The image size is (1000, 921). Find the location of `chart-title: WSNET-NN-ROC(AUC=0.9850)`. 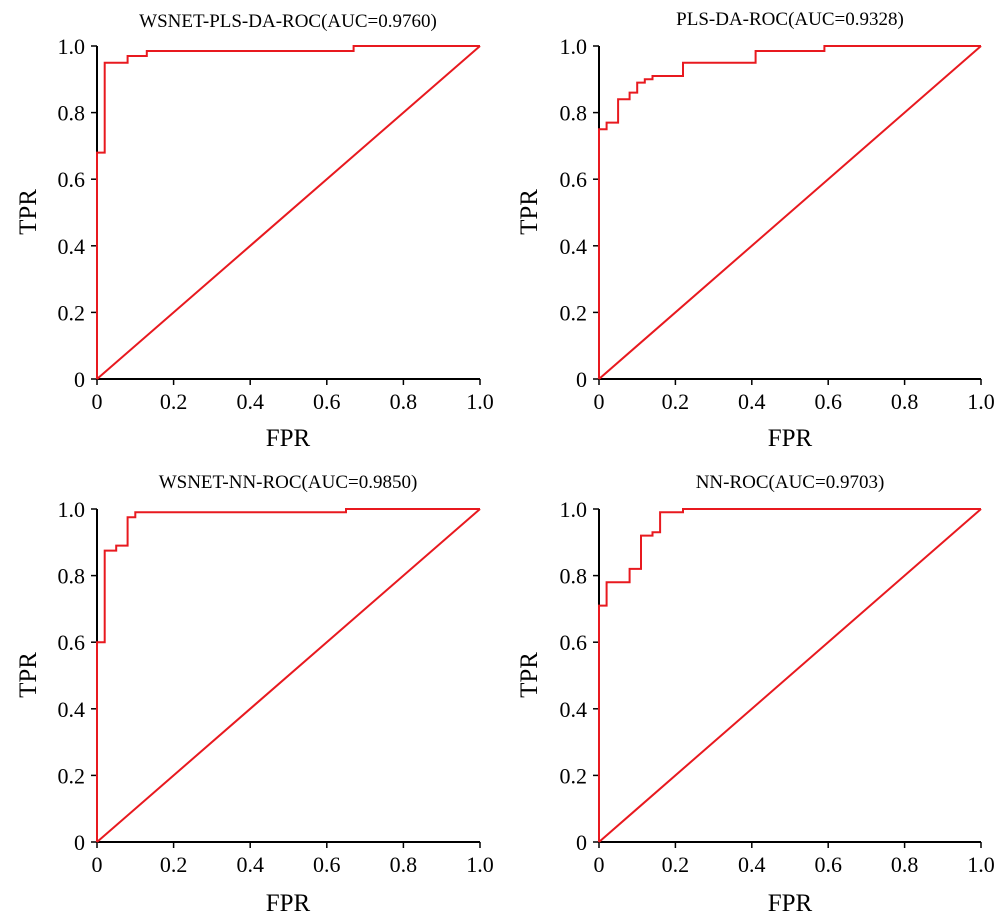

chart-title: WSNET-NN-ROC(AUC=0.9850) is located at coordinates (288, 482).